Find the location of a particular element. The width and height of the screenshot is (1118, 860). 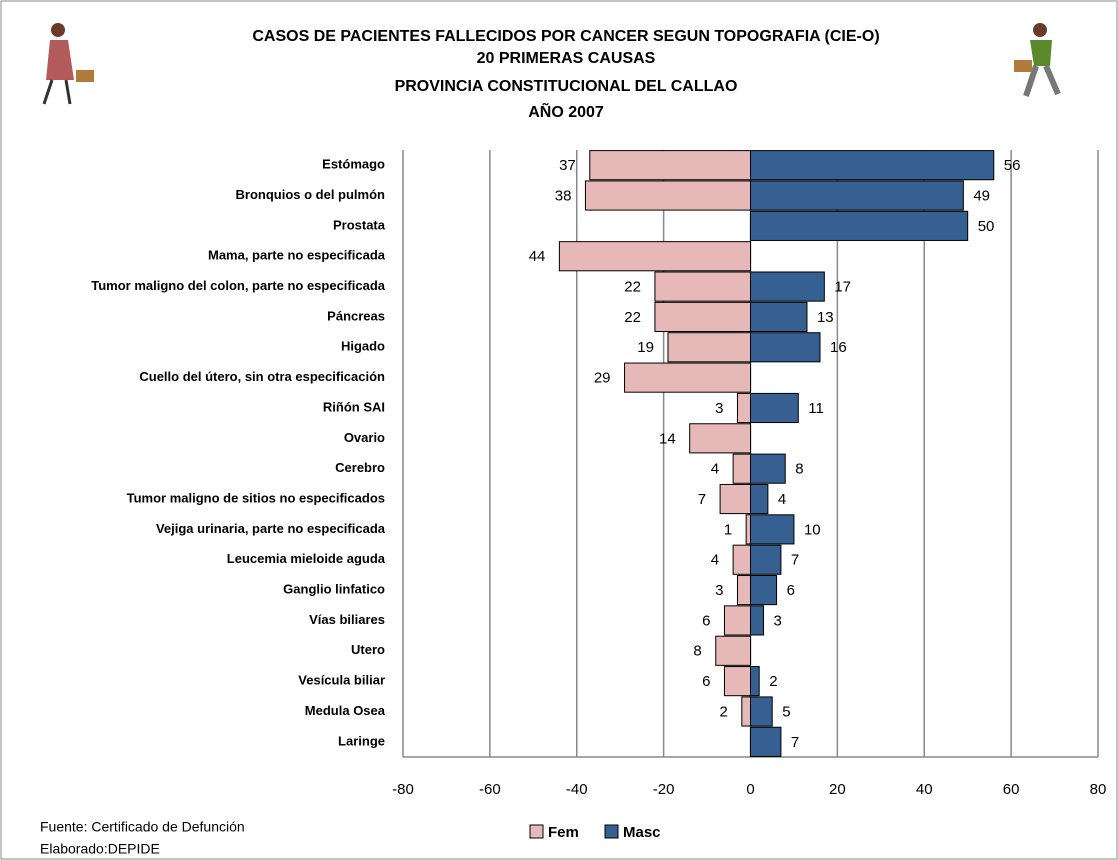

y-tick-label: Leucemia mieloide aguda is located at coordinates (306, 558).